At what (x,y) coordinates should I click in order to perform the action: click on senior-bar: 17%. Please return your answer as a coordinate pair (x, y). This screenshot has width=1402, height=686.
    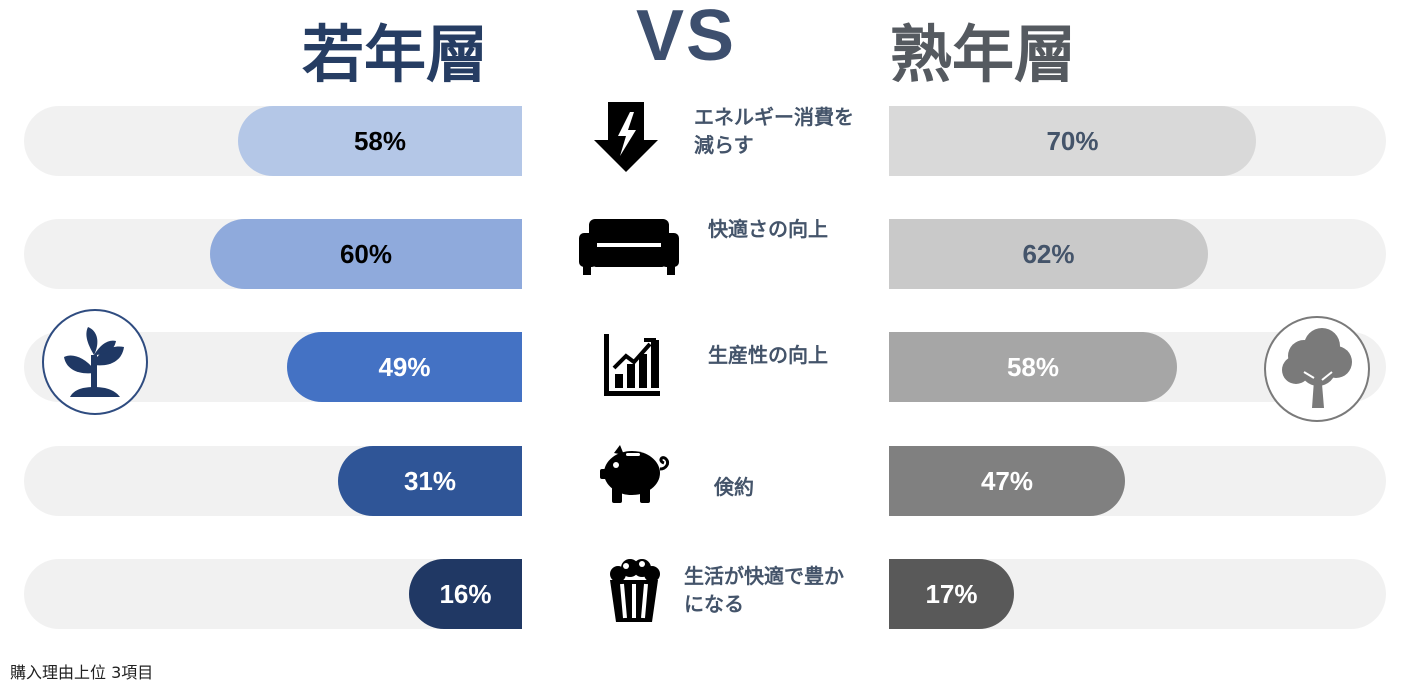
    Looking at the image, I should click on (951, 594).